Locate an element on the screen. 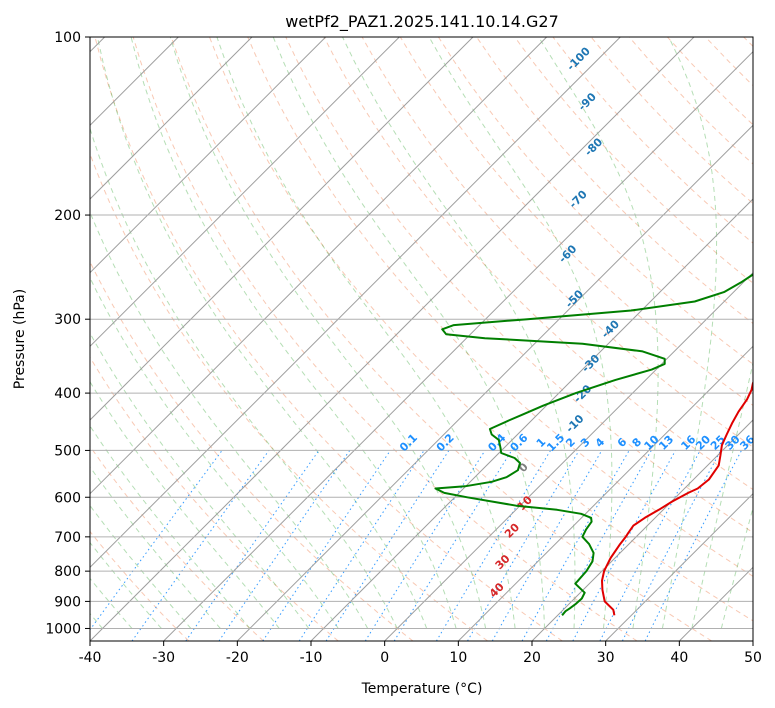 The image size is (775, 708). y-tick-label: 1000 is located at coordinates (63, 629).